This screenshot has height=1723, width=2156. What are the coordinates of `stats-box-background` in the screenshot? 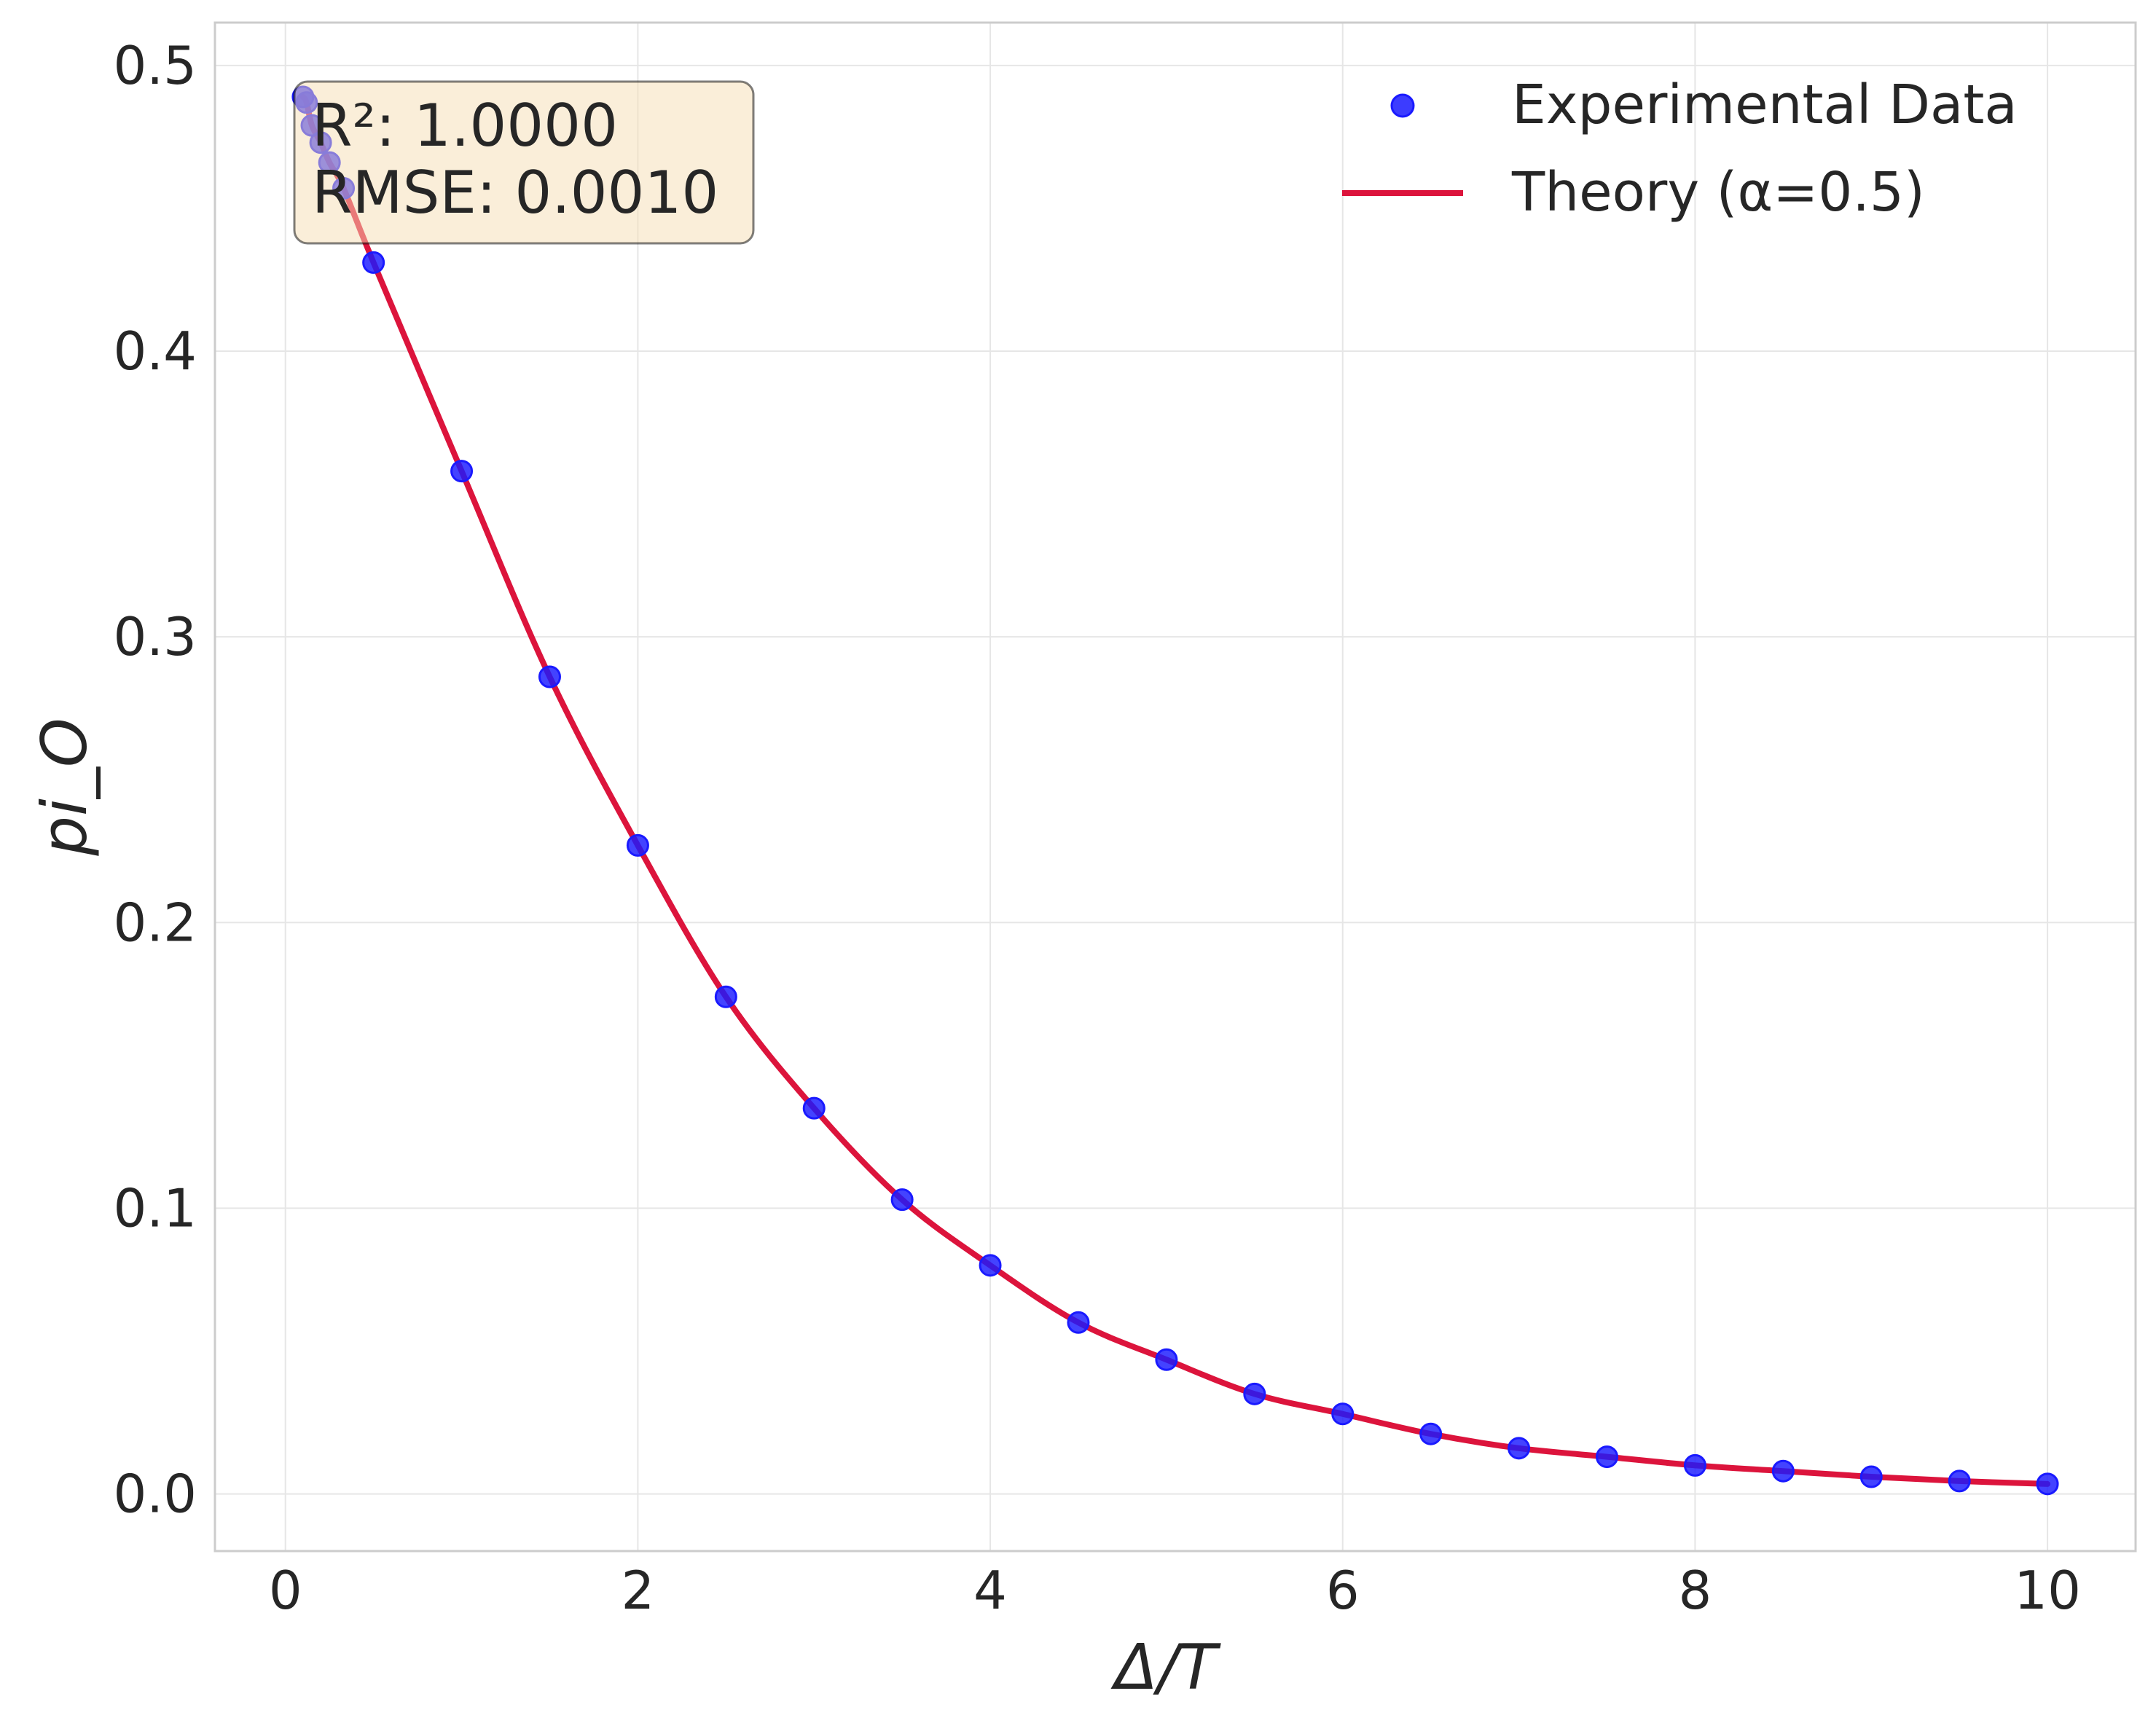 It's located at (524, 162).